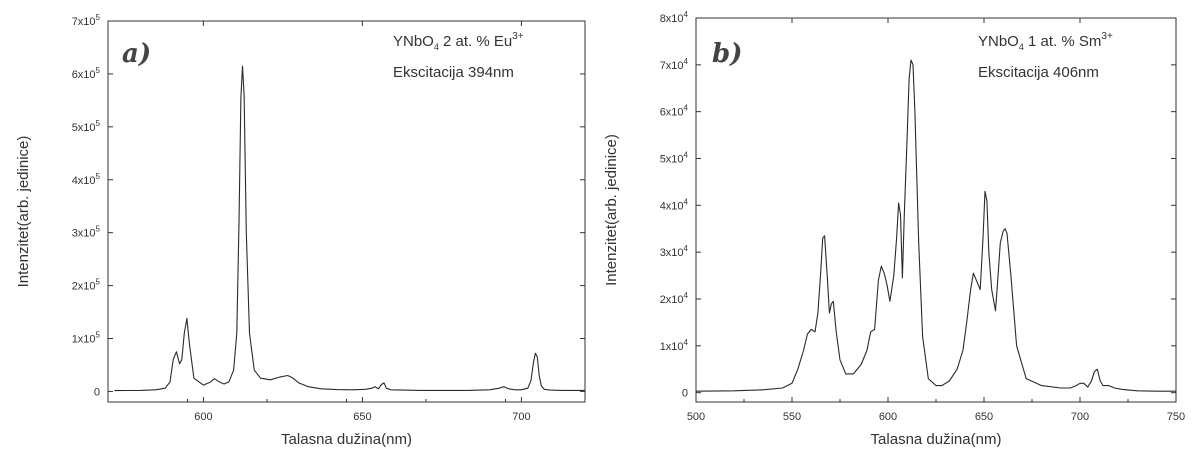 Image resolution: width=1199 pixels, height=466 pixels. I want to click on y-tick-label: 3x10⁴, so click(674, 251).